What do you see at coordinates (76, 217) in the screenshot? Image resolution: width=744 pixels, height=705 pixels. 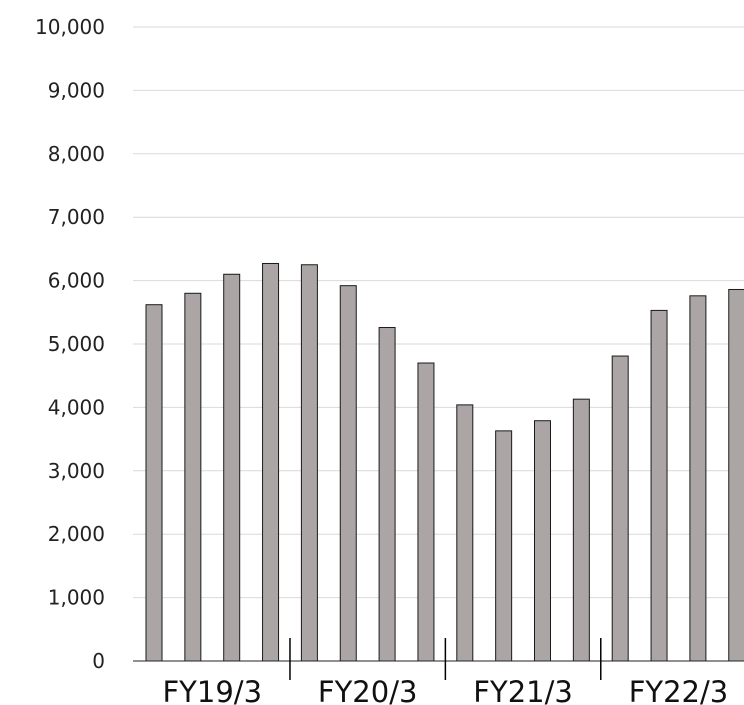 I see `y-tick-label: 7,000` at bounding box center [76, 217].